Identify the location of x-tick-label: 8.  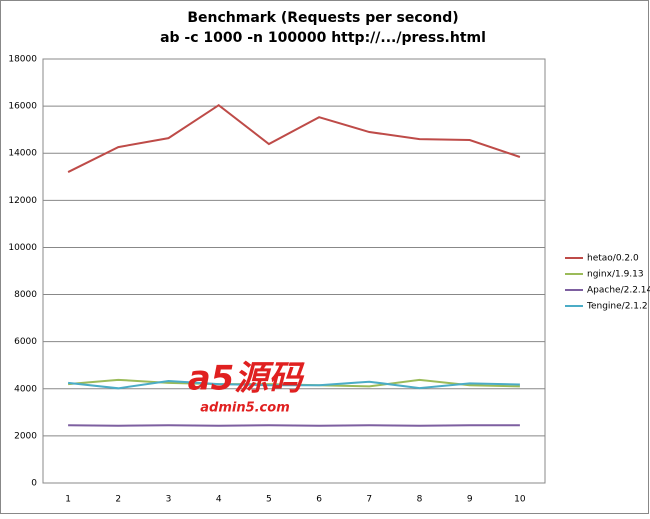
(420, 500).